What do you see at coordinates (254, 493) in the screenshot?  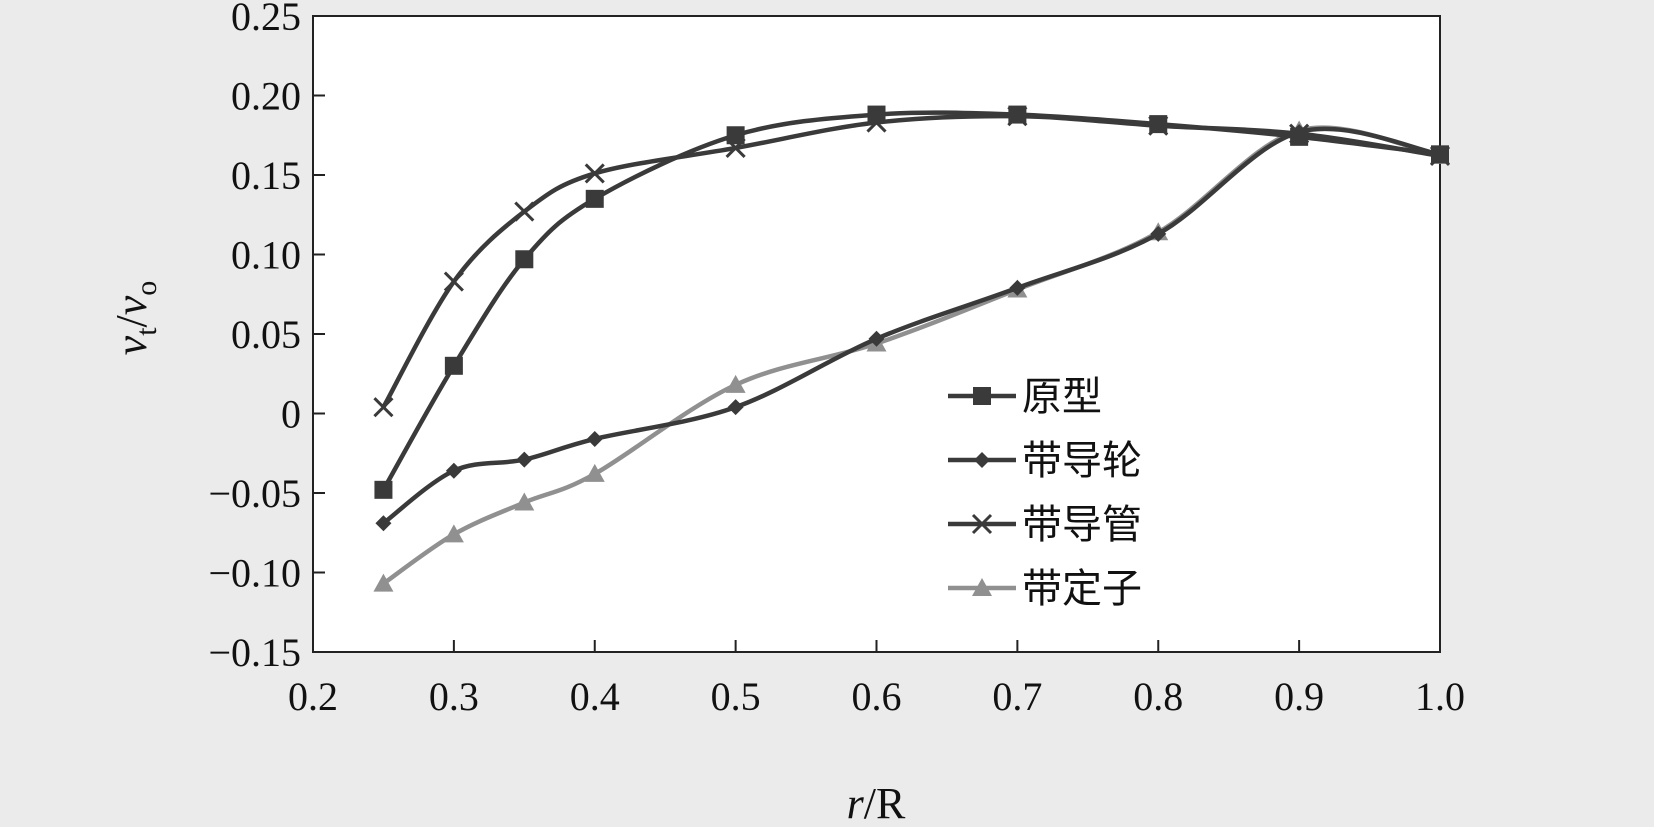 I see `y-tick-label: −0.05` at bounding box center [254, 493].